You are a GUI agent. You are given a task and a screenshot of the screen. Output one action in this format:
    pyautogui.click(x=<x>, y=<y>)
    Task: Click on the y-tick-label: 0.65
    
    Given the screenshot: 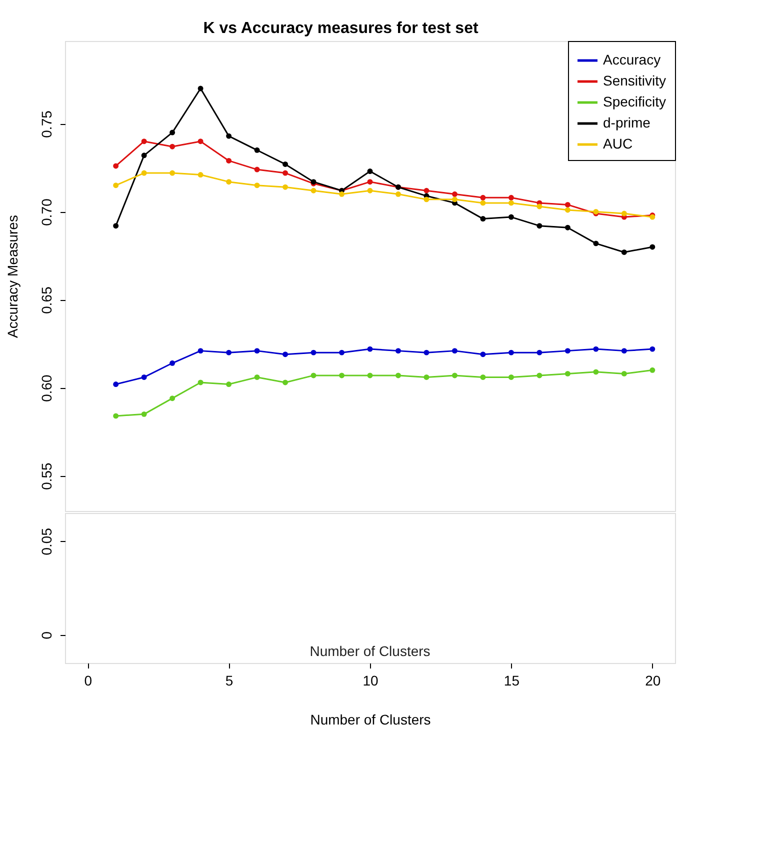 What is the action you would take?
    pyautogui.click(x=46, y=300)
    